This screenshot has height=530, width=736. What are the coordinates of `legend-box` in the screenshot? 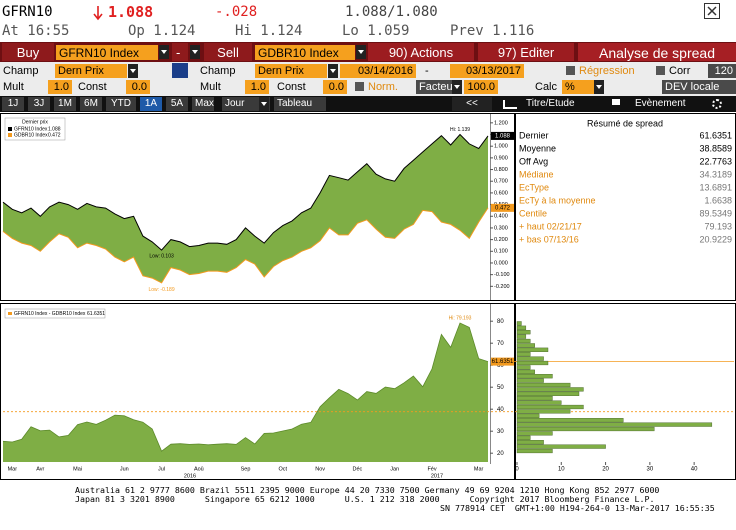 It's located at (55, 313).